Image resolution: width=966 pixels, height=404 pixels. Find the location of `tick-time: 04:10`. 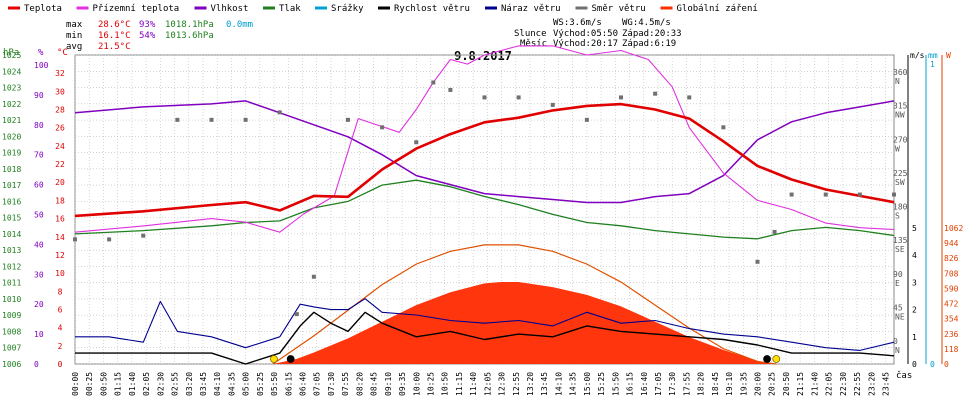

tick-time: 04:10 is located at coordinates (217, 384).